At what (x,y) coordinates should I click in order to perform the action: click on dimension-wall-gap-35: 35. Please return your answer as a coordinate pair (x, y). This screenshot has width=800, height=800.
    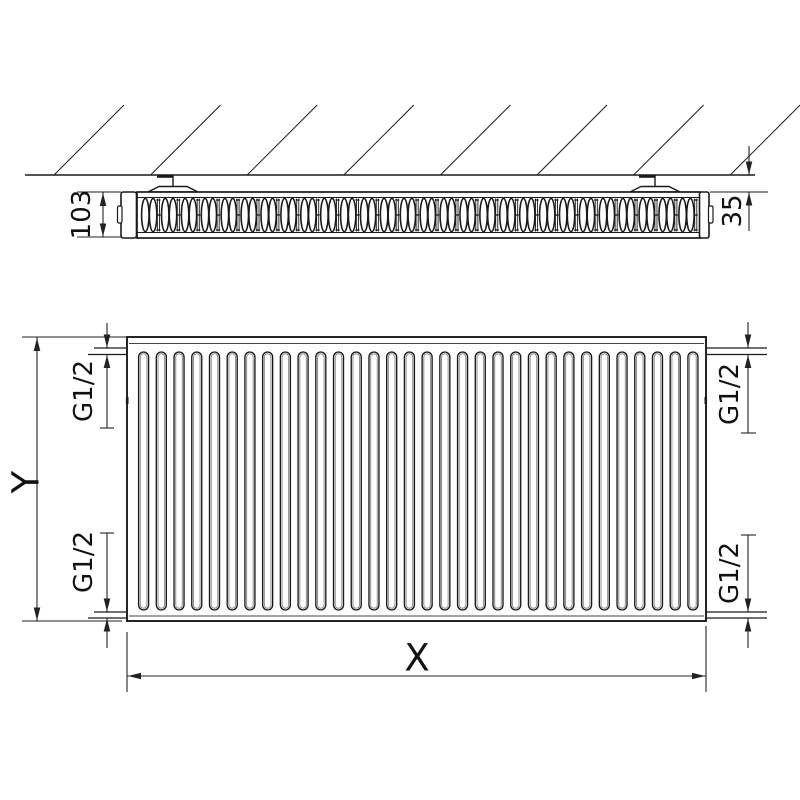
    Looking at the image, I should click on (739, 188).